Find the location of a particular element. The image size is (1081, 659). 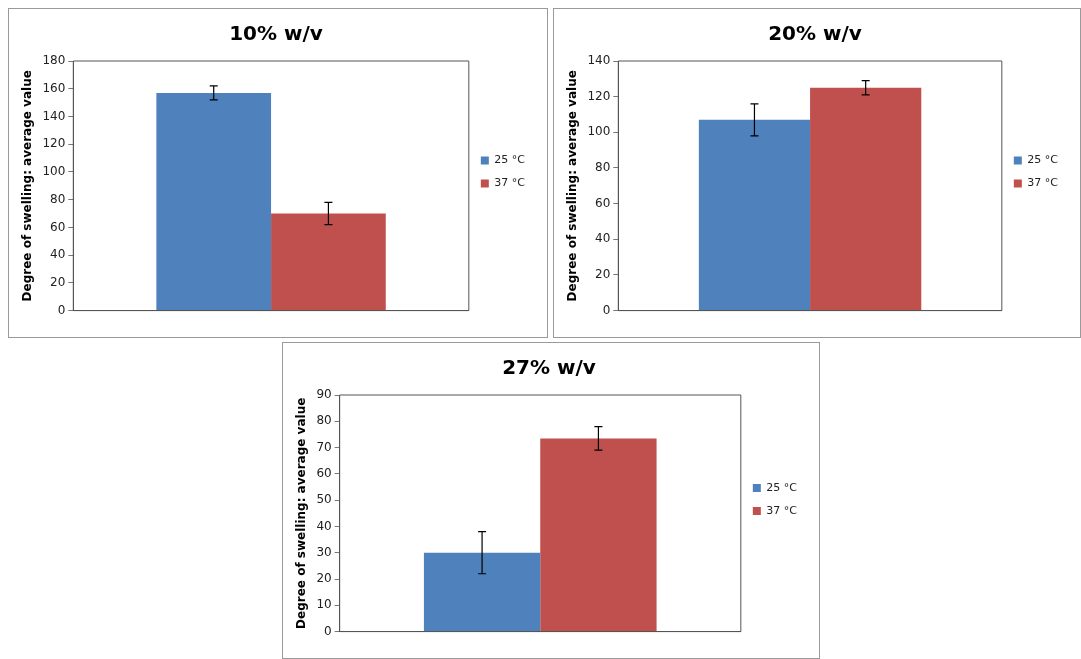

y-tick-label: 70 is located at coordinates (324, 446).